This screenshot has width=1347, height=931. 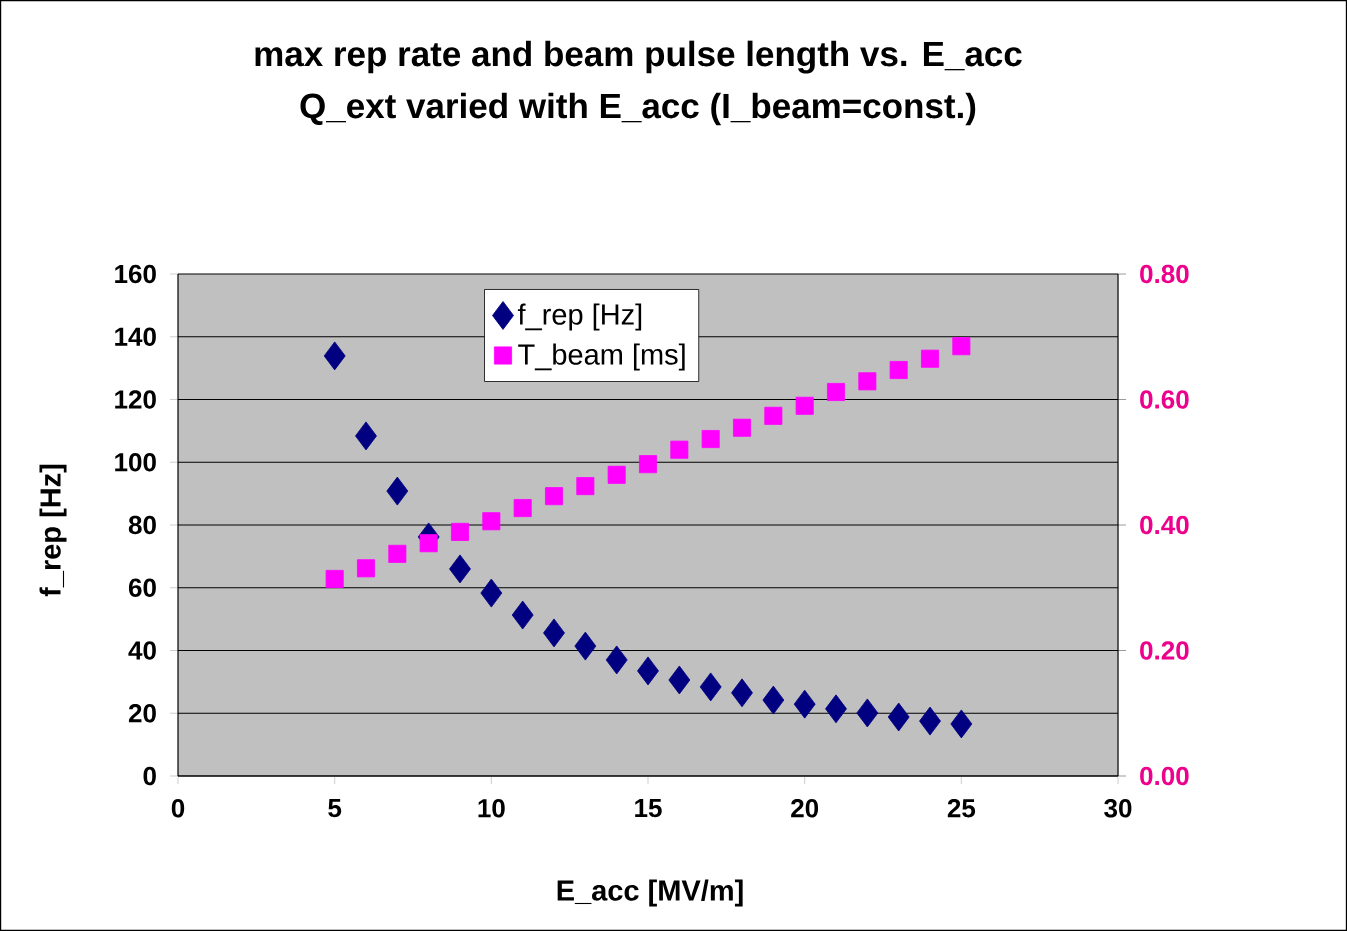 What do you see at coordinates (1164, 525) in the screenshot?
I see `y2-tick-label: 0.40` at bounding box center [1164, 525].